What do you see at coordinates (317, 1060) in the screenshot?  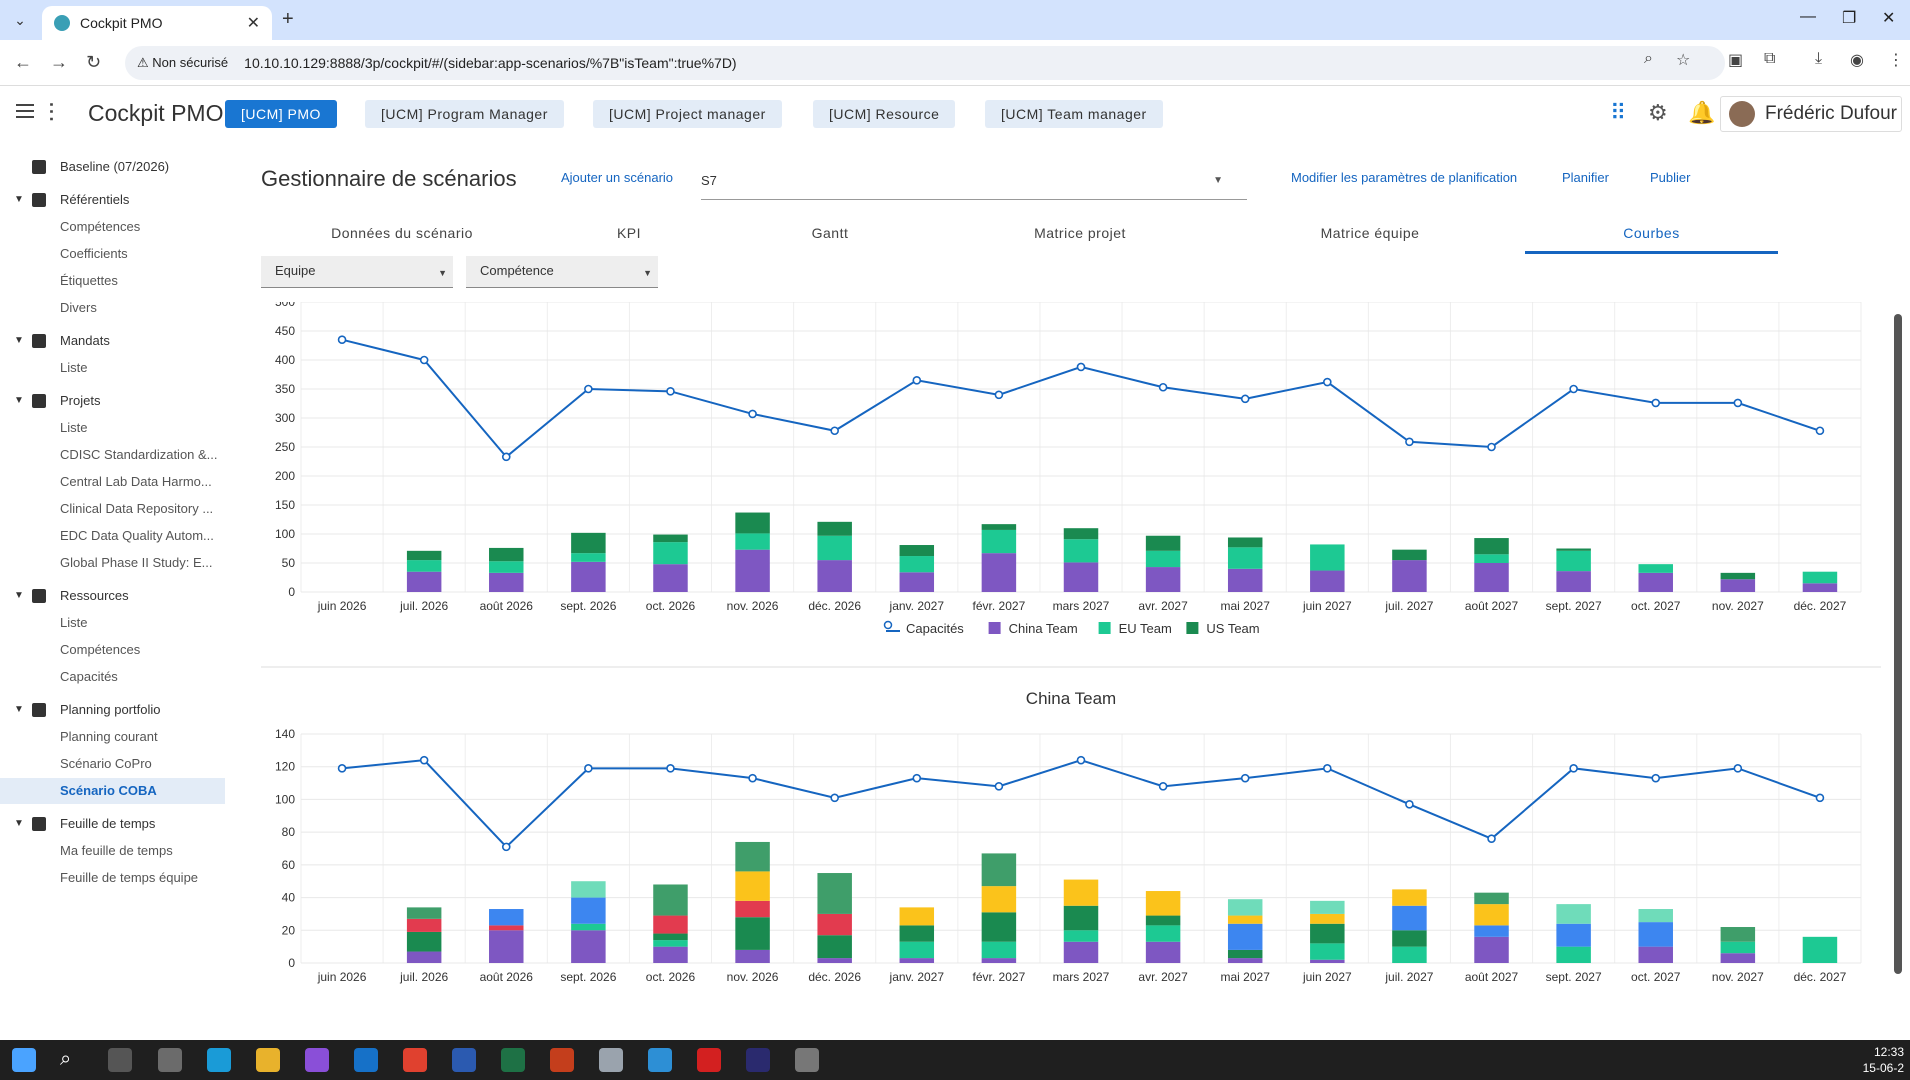 I see `m365-icon` at bounding box center [317, 1060].